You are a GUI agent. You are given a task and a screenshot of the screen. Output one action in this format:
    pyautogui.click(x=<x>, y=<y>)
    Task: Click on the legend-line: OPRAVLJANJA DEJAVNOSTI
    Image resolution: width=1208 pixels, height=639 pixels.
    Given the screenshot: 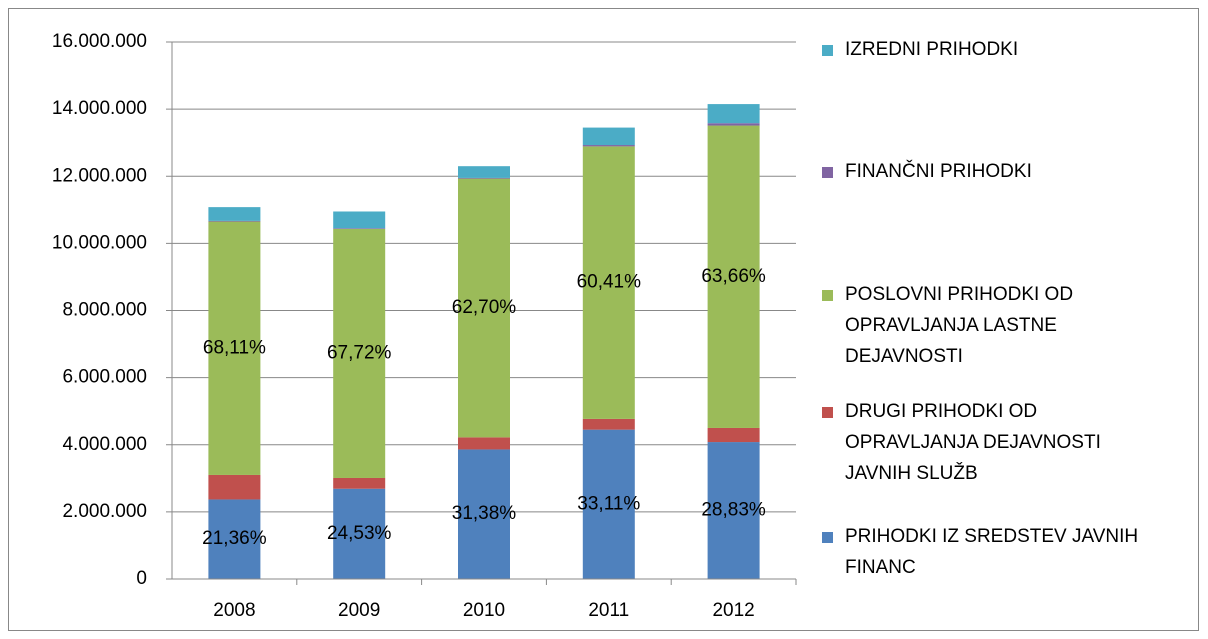 What is the action you would take?
    pyautogui.click(x=973, y=442)
    